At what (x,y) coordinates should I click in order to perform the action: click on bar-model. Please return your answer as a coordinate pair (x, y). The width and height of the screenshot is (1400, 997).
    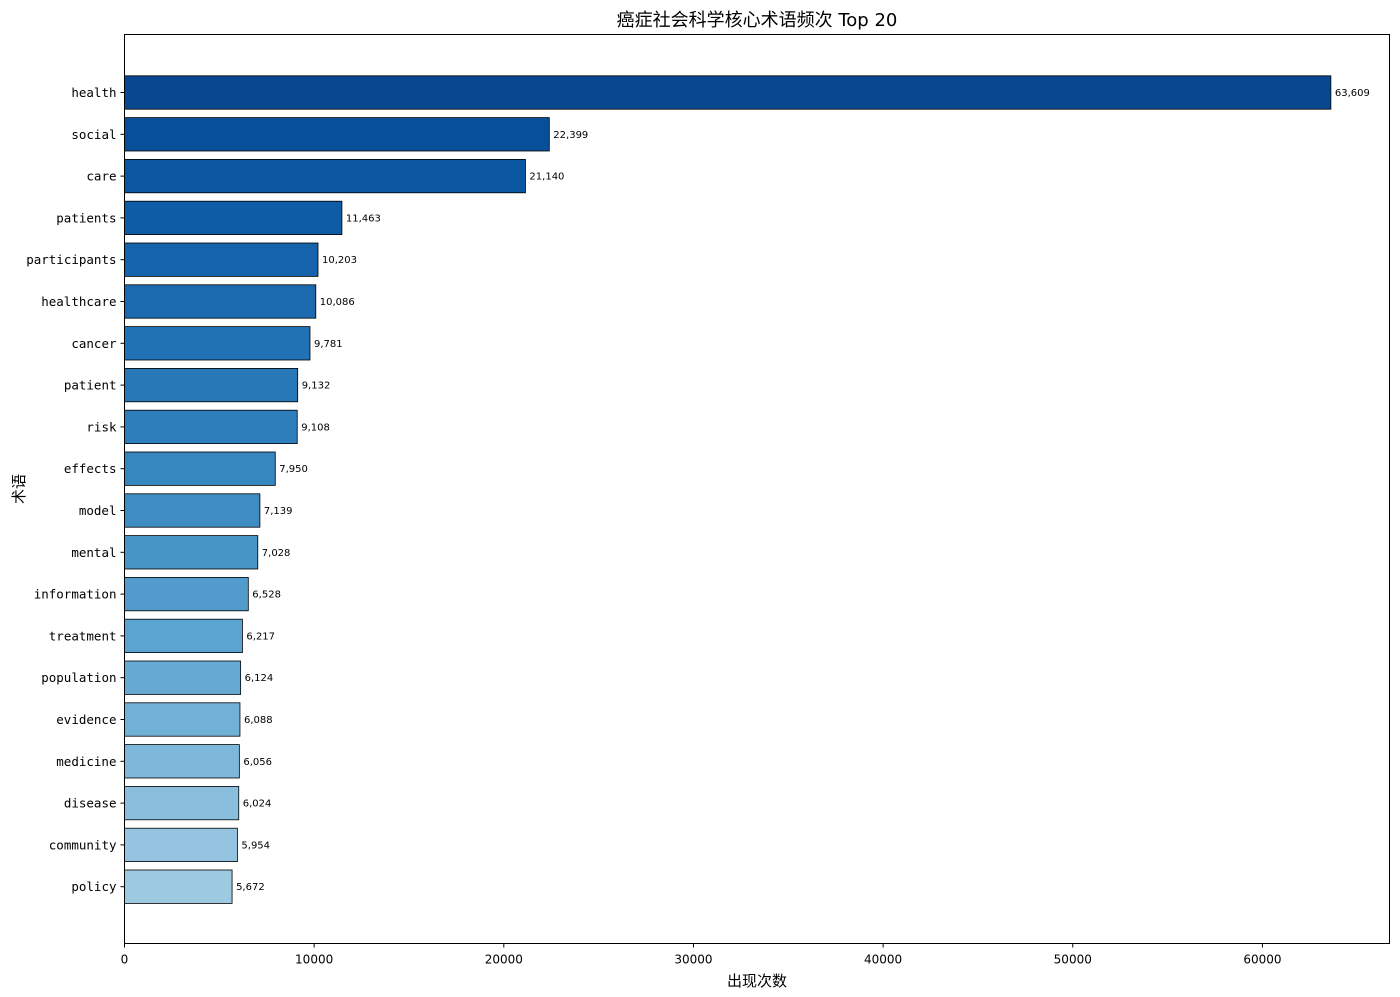
    Looking at the image, I should click on (192, 510).